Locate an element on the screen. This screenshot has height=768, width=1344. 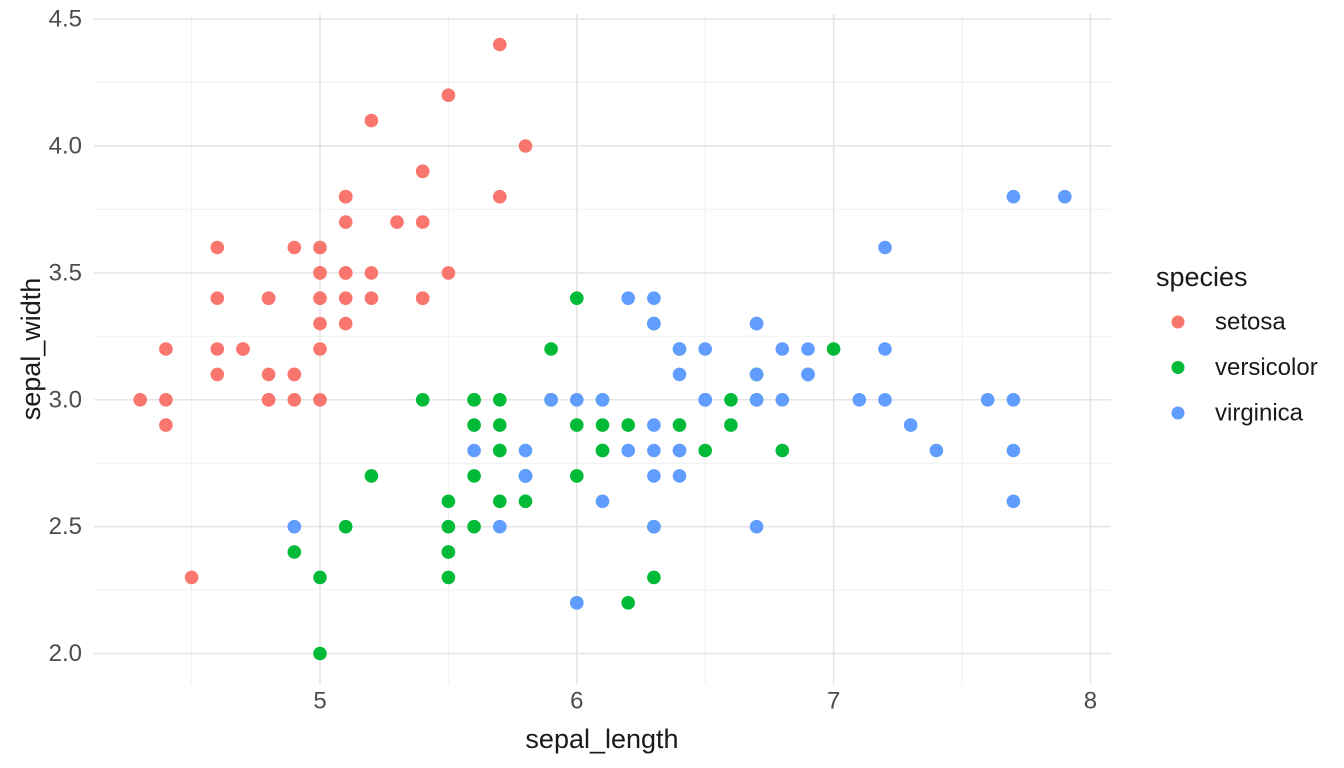
legend-item: versicolor is located at coordinates (1244, 367).